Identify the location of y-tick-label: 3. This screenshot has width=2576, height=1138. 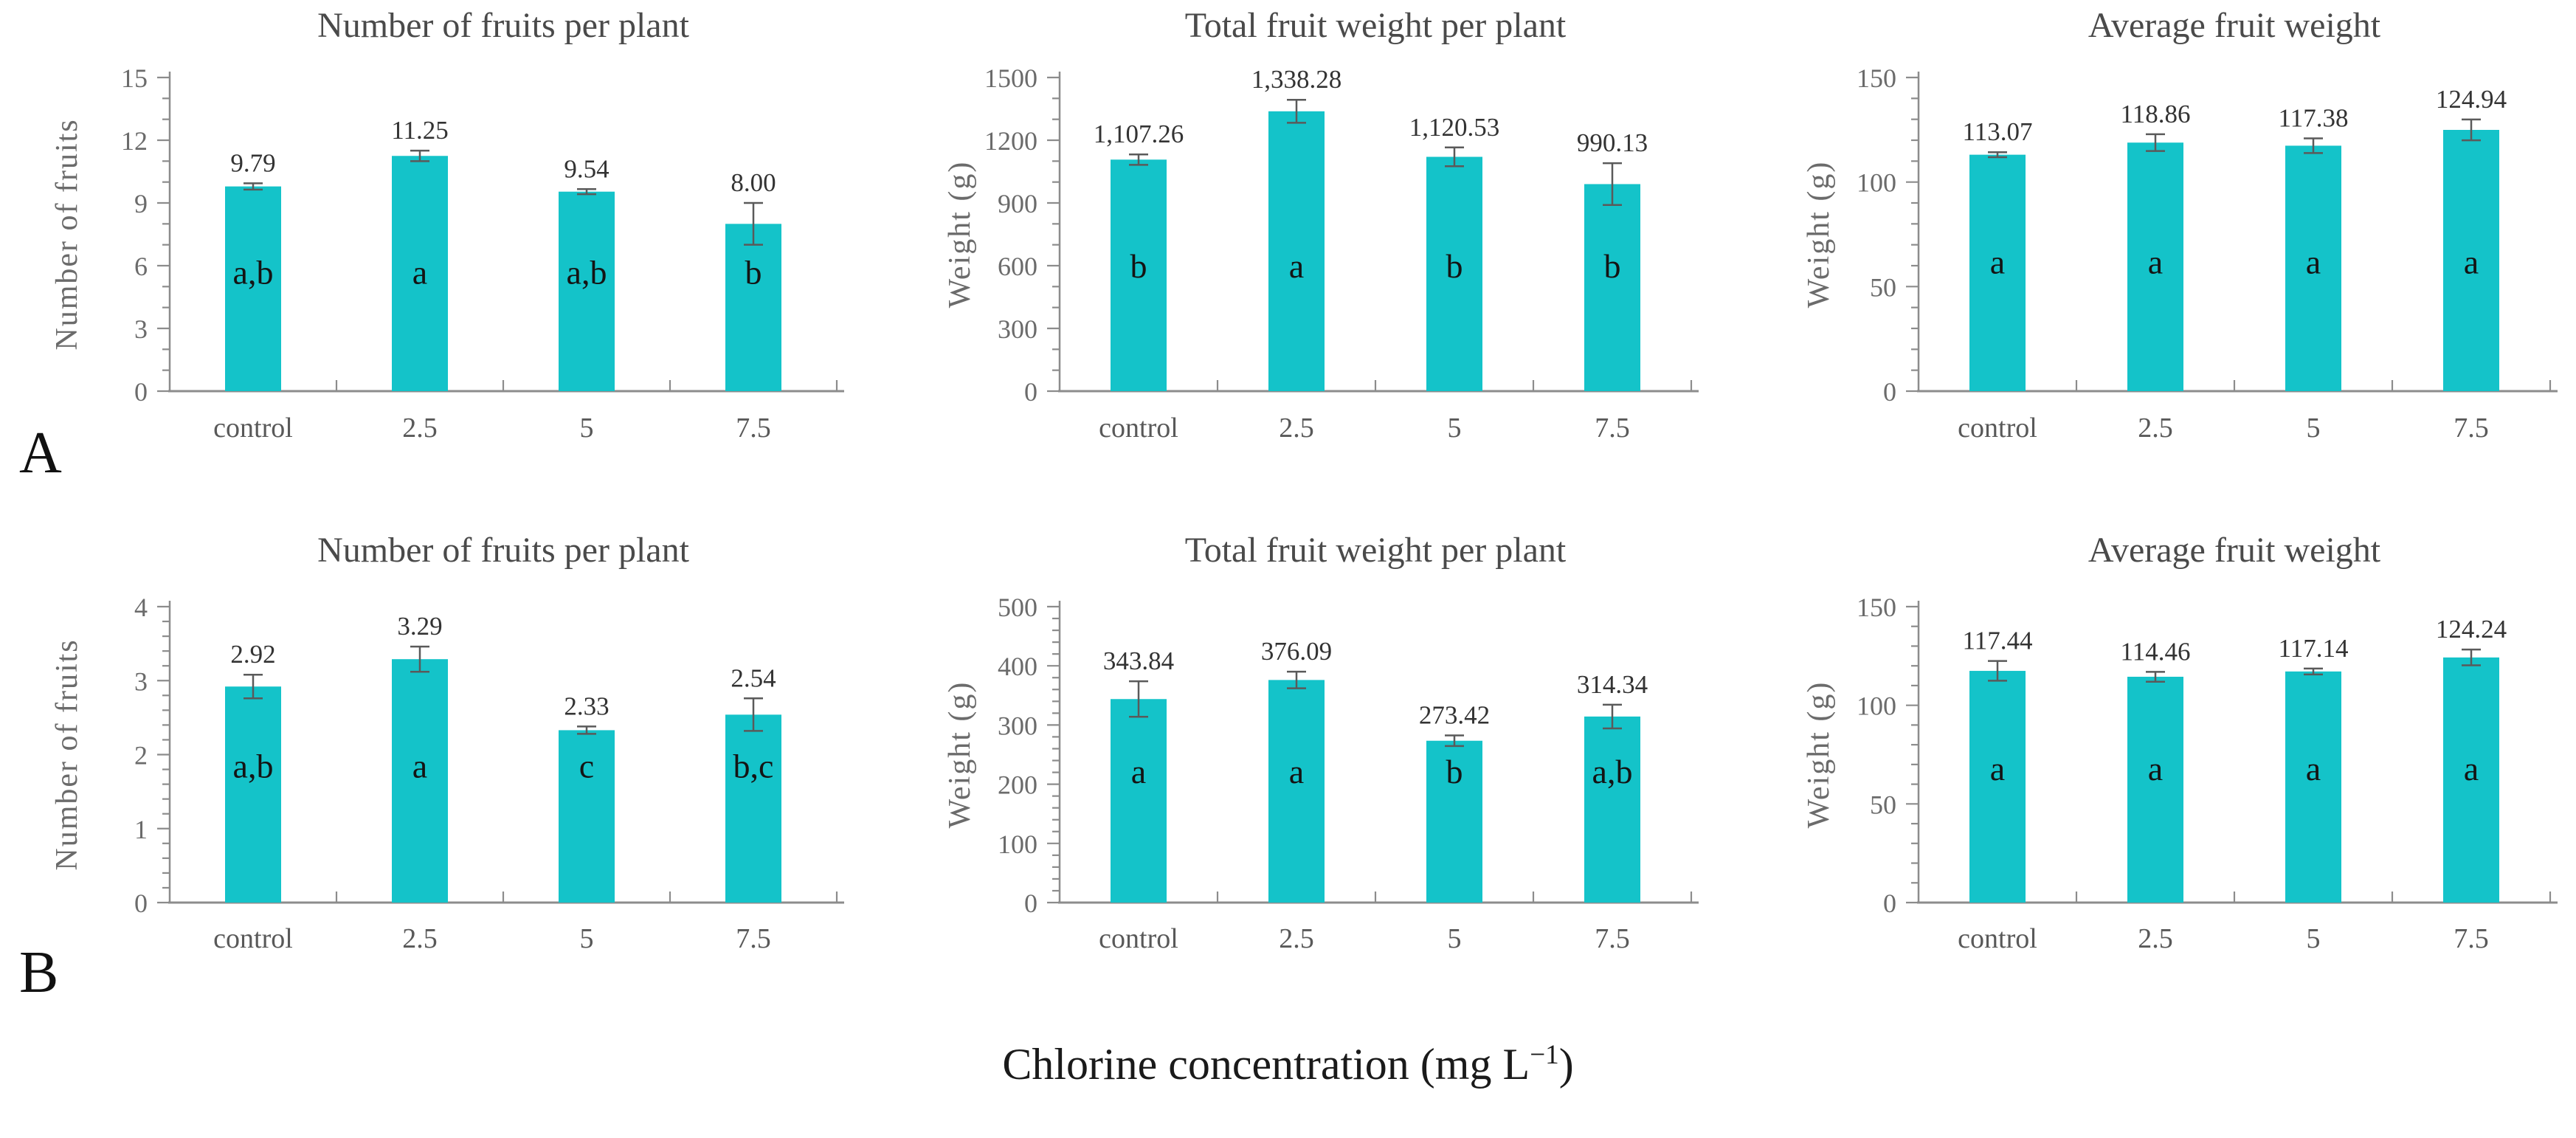
(141, 329).